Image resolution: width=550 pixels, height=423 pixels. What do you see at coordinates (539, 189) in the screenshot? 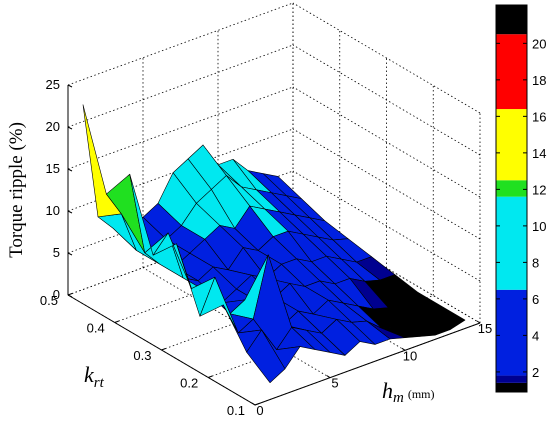
I see `colorbar-tick-label: 12` at bounding box center [539, 189].